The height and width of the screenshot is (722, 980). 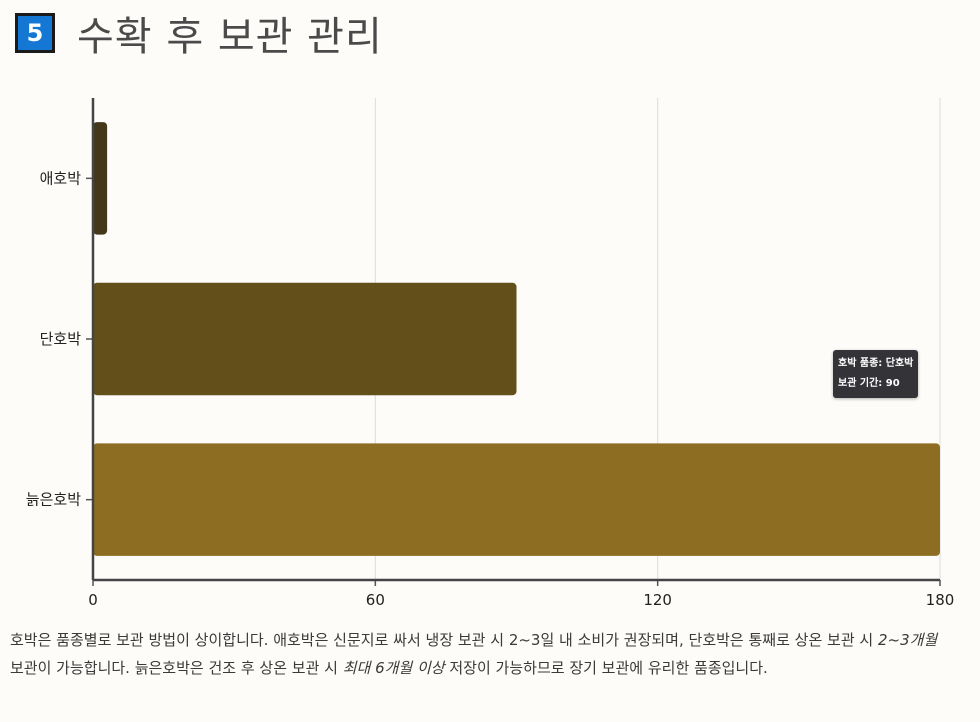 What do you see at coordinates (176, 668) in the screenshot?
I see `caption-text-2: 보관이 가능합니다. 늙은호박은 건조 후 상온 보관 시` at bounding box center [176, 668].